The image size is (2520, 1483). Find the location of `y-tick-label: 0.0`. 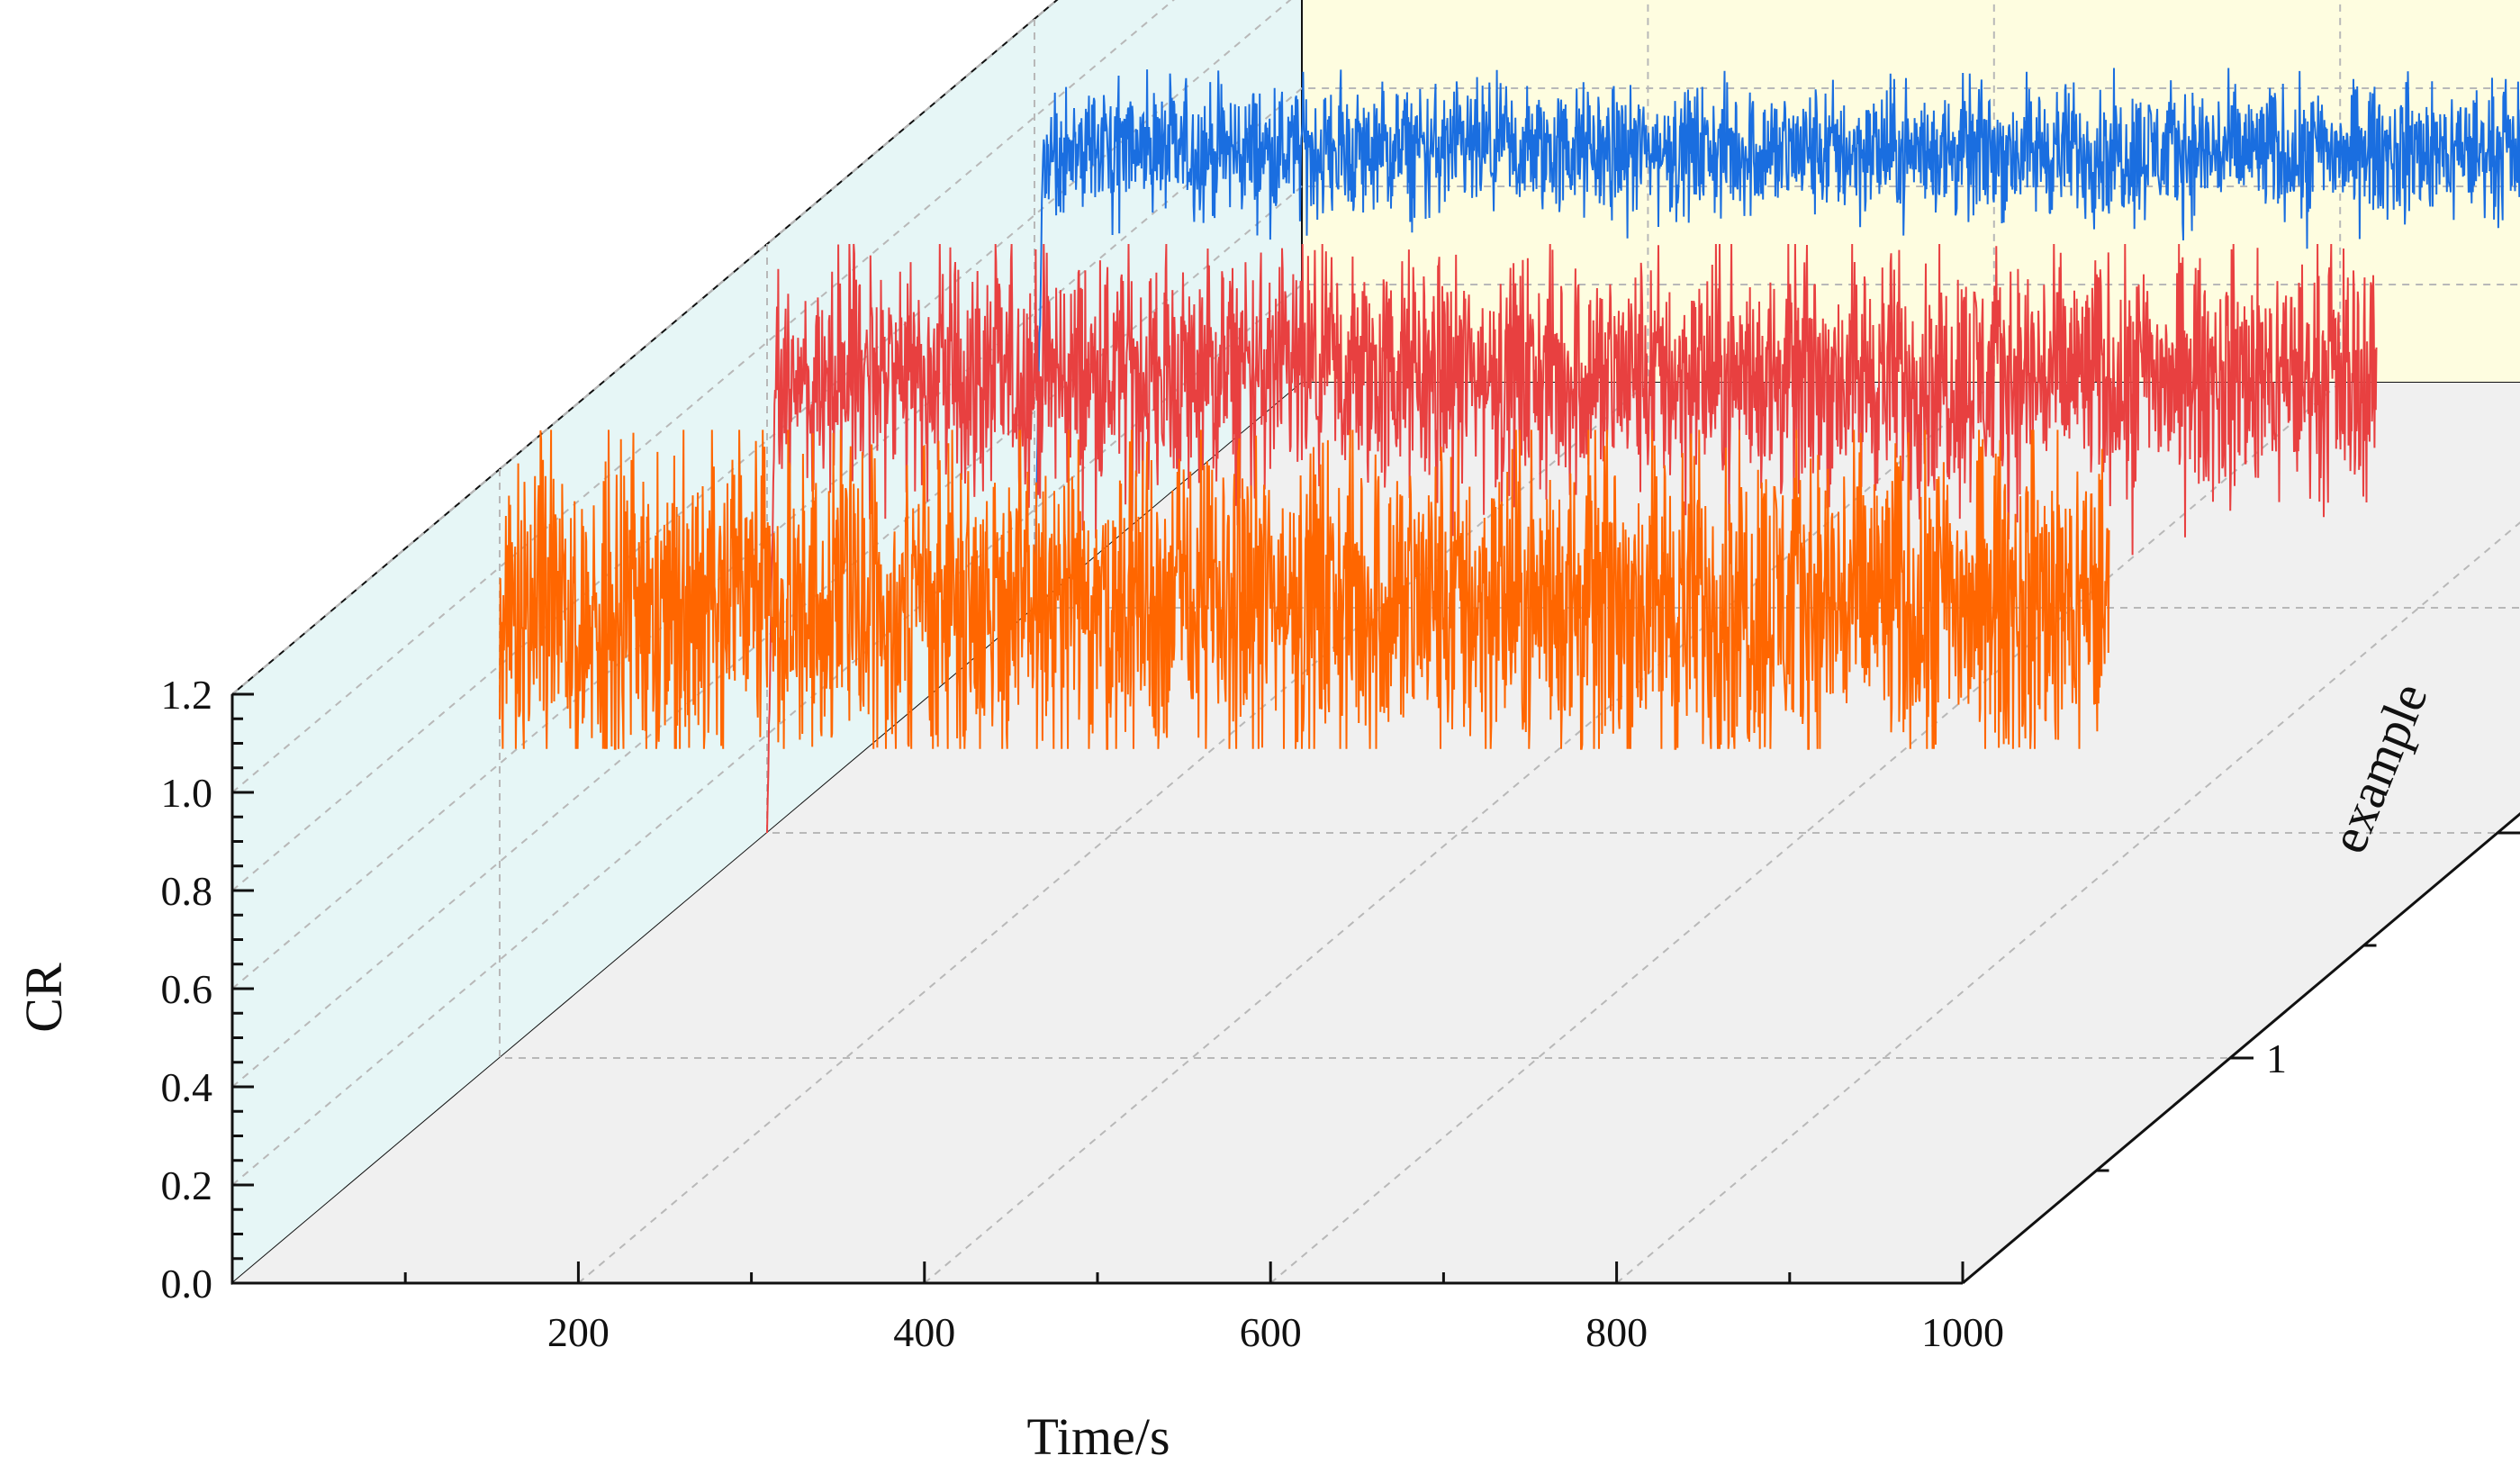

y-tick-label: 0.0 is located at coordinates (187, 1284).